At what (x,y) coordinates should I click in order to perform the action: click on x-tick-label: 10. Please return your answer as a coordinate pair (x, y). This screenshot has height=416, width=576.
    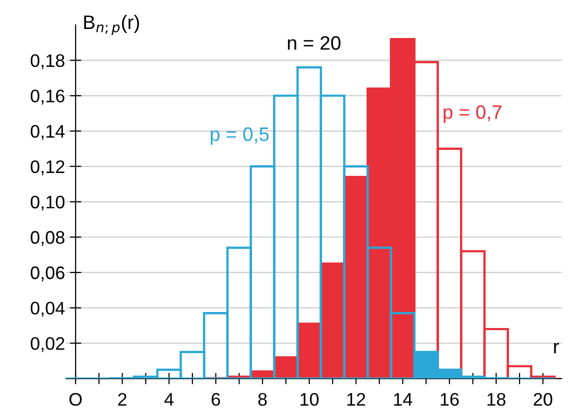
    Looking at the image, I should click on (309, 399).